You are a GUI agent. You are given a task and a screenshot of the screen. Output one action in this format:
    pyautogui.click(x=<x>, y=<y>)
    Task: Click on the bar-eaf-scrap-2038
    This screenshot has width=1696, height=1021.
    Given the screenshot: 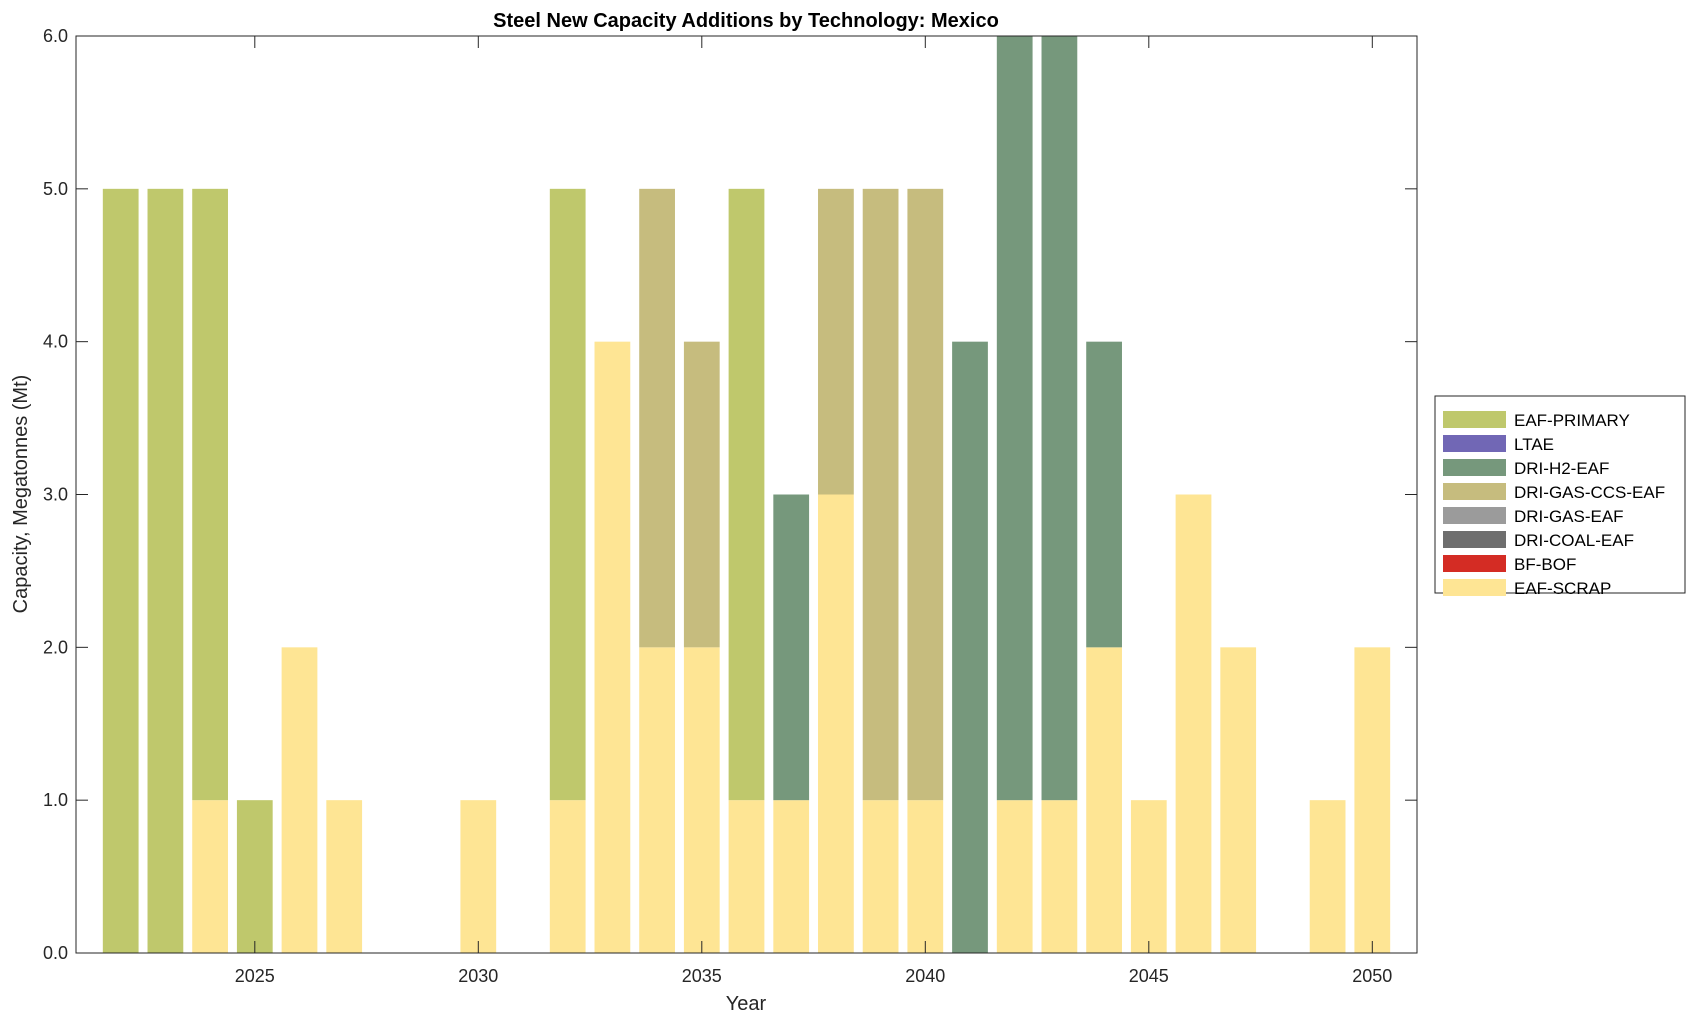 What is the action you would take?
    pyautogui.click(x=836, y=723)
    